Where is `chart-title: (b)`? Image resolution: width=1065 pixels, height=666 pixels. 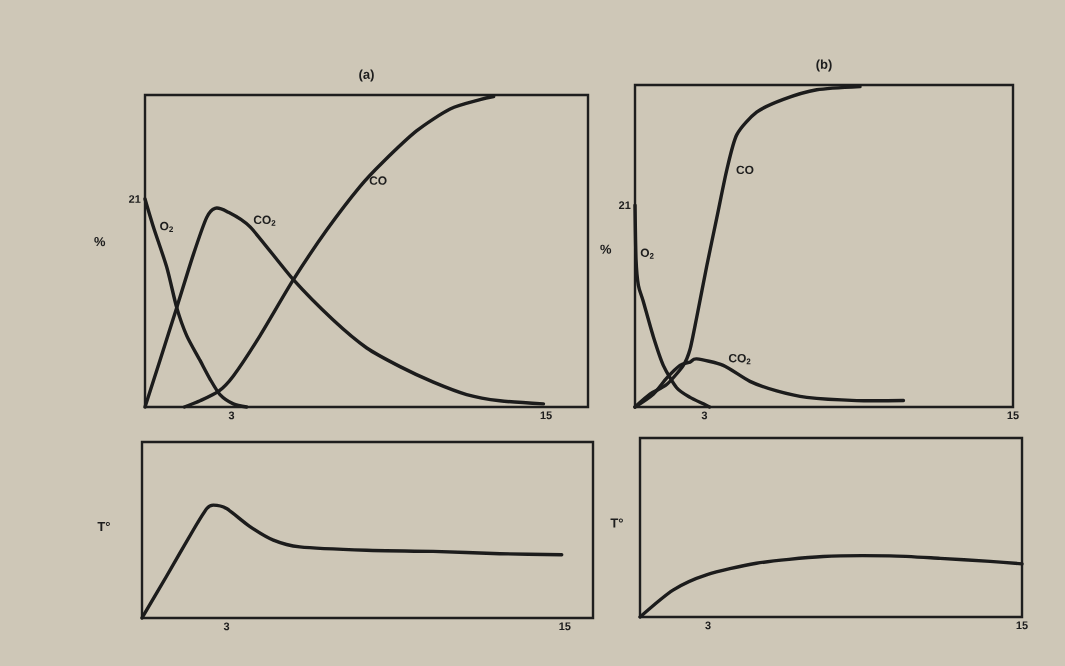 chart-title: (b) is located at coordinates (824, 65).